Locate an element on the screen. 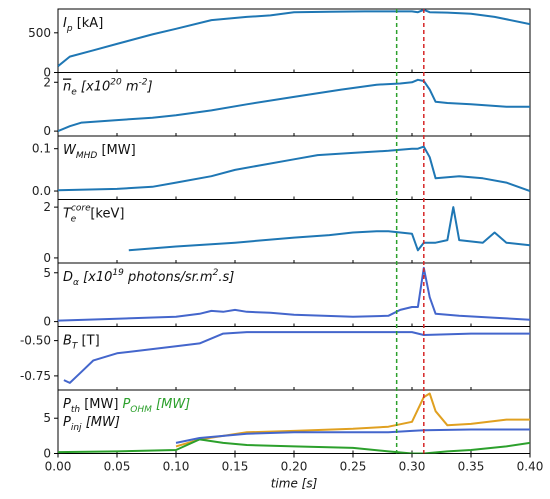  panel-4: 0 5 Dα [x1019 photons/sr.m2.s] is located at coordinates (287, 295).